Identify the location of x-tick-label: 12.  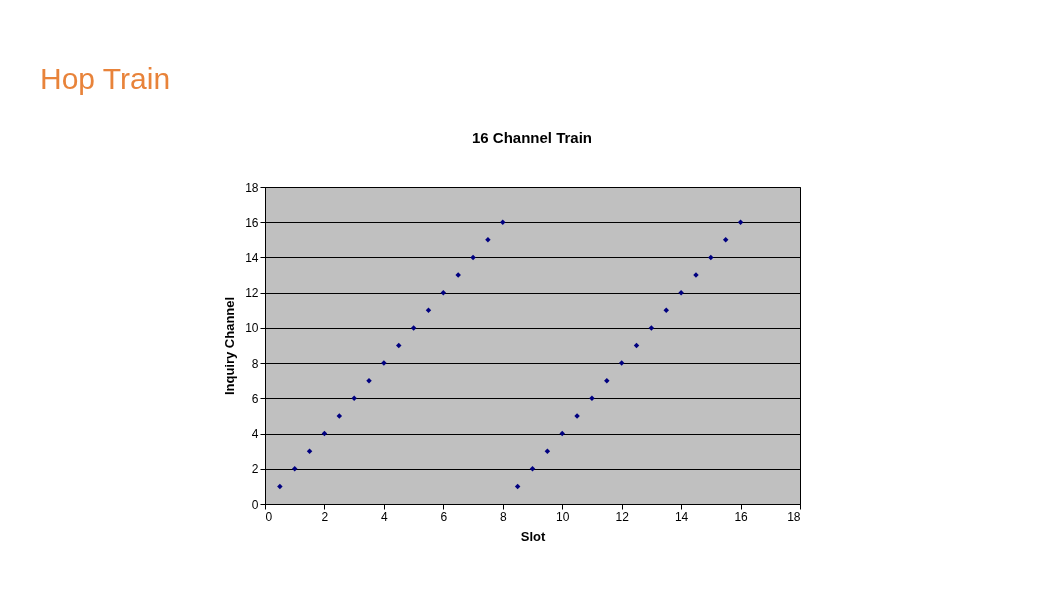
(622, 516).